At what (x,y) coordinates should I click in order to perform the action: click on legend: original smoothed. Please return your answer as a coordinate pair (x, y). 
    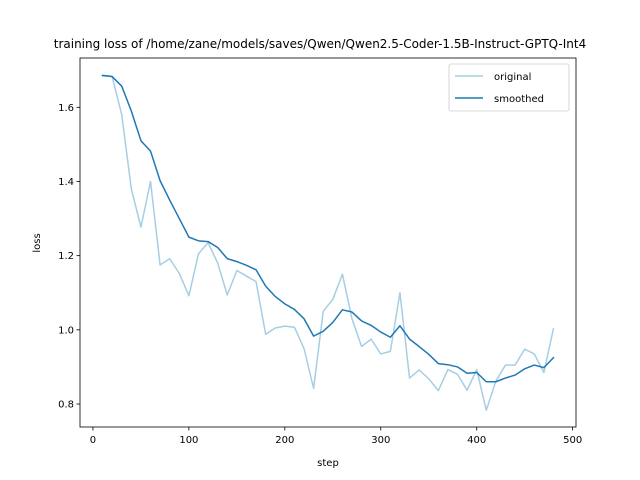
    Looking at the image, I should click on (509, 87).